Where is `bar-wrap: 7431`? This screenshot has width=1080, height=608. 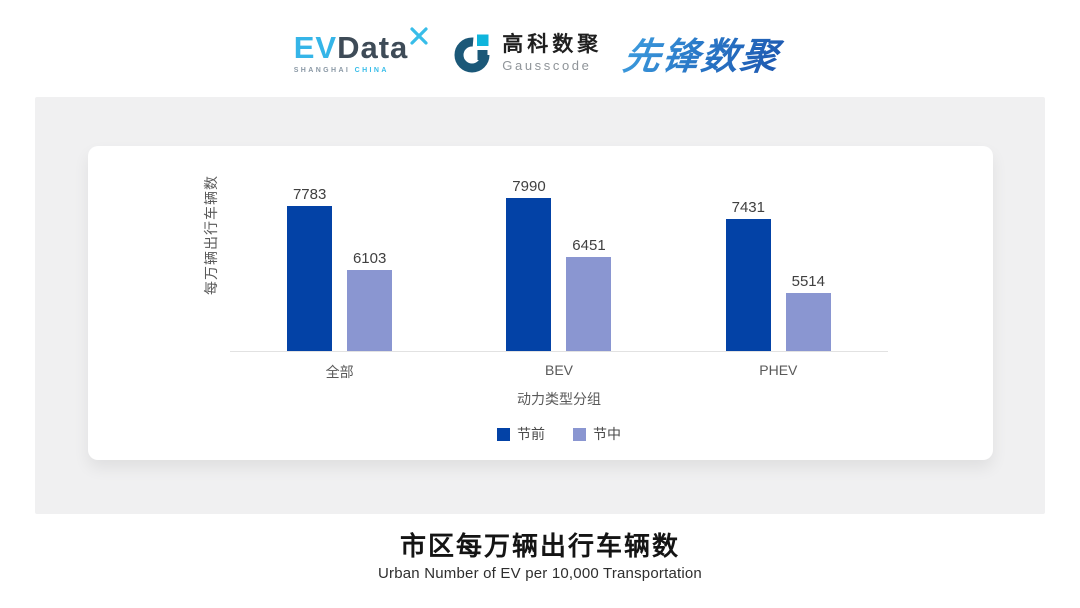
bar-wrap: 7431 is located at coordinates (748, 275).